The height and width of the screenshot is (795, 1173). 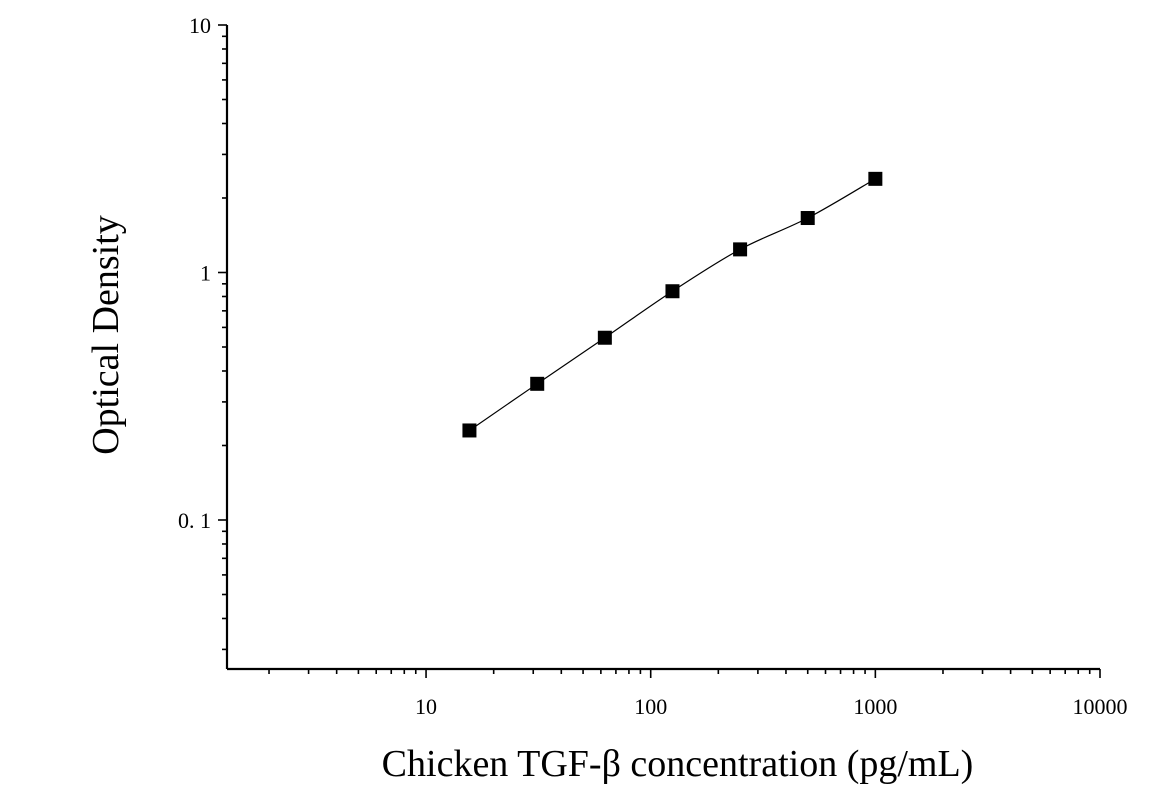 I want to click on data-points, so click(x=672, y=304).